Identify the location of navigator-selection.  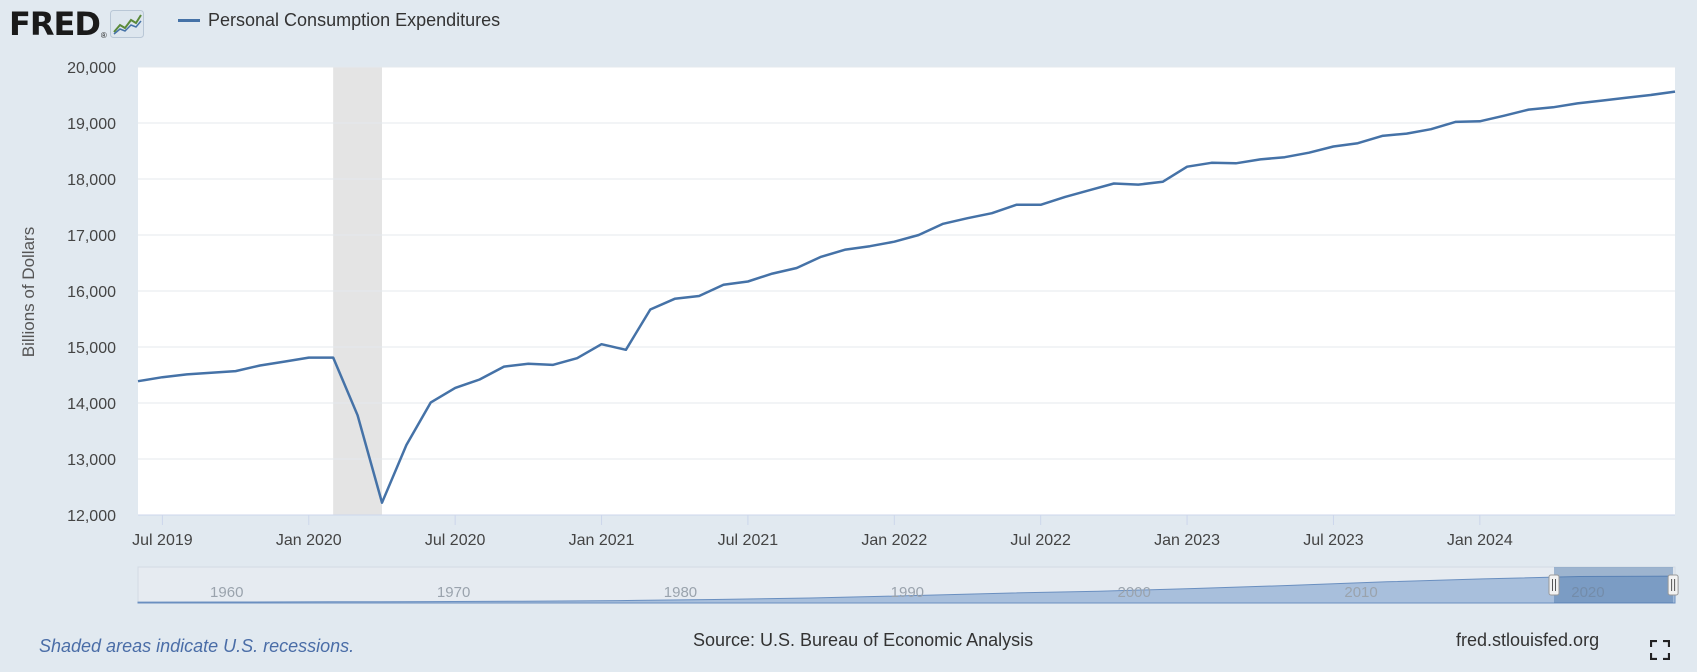
(1614, 585).